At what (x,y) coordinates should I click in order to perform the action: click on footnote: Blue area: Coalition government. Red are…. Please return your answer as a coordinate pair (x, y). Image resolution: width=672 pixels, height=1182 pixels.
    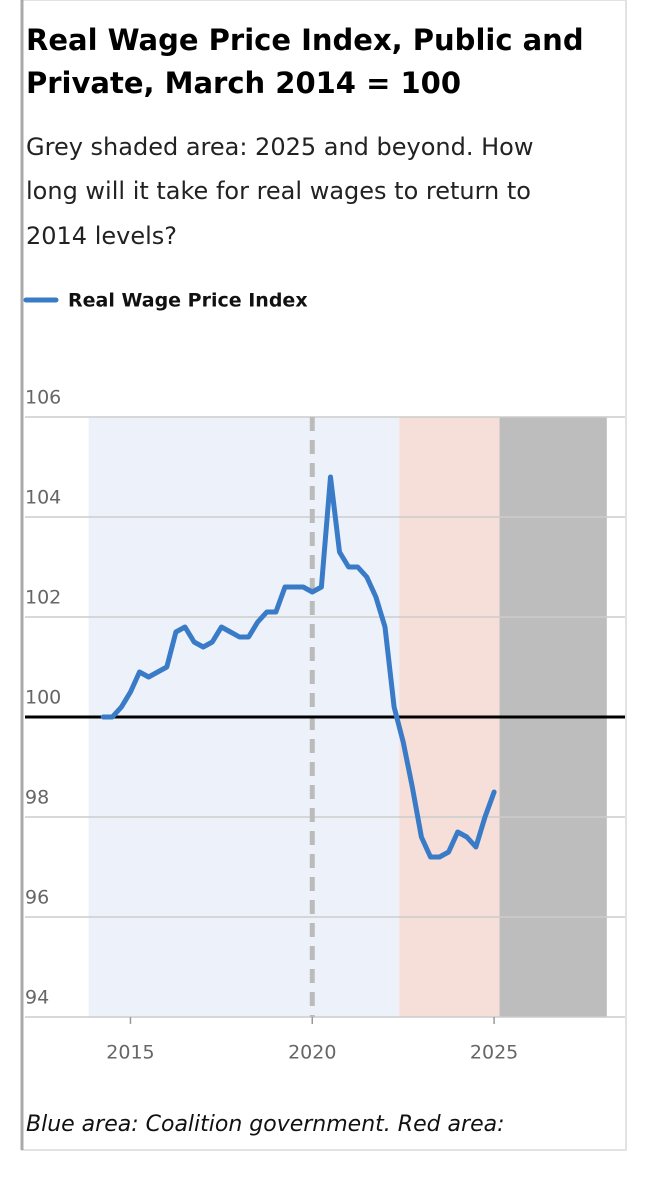
    Looking at the image, I should click on (265, 1124).